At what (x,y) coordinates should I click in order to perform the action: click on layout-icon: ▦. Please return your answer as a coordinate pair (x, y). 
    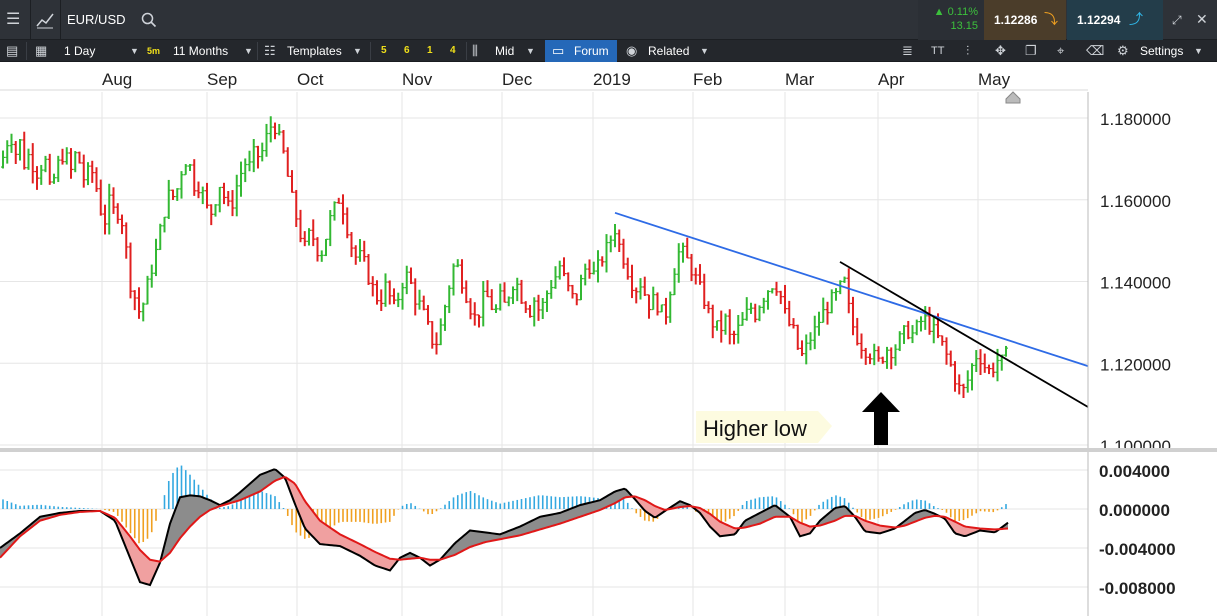
    Looking at the image, I should click on (41, 50).